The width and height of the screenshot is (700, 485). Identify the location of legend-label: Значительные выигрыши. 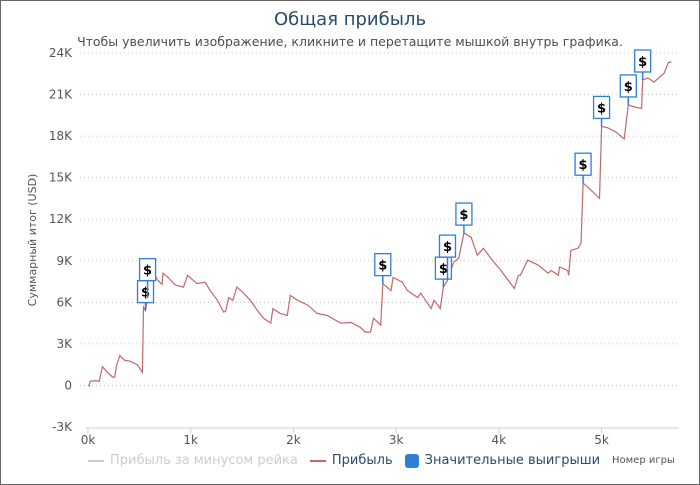
(512, 460).